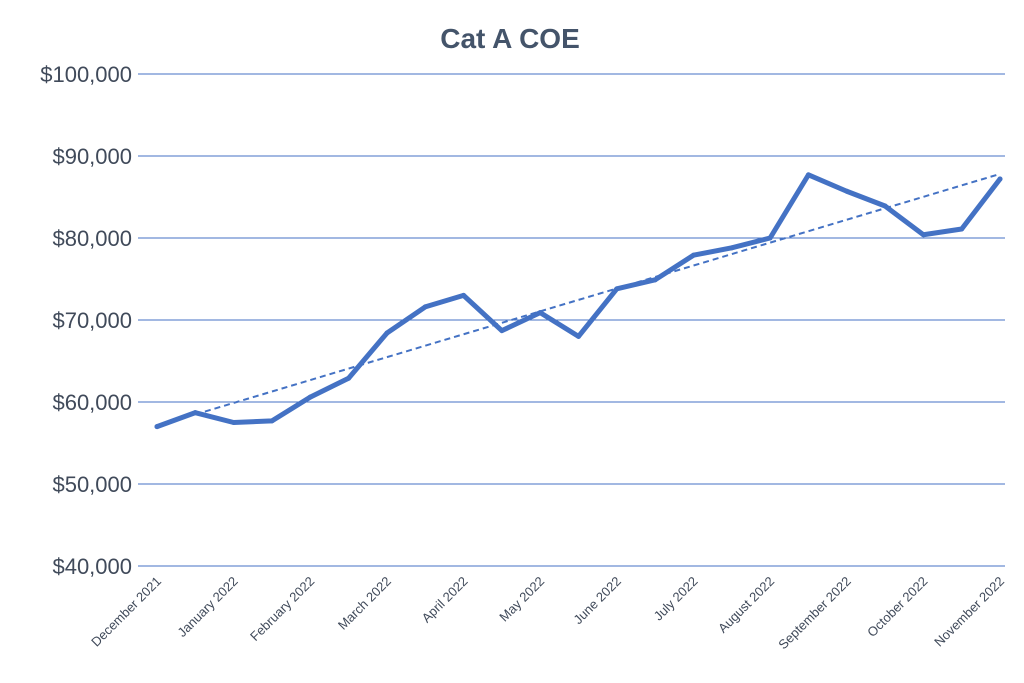  What do you see at coordinates (676, 599) in the screenshot?
I see `x-tick-label: July 2022` at bounding box center [676, 599].